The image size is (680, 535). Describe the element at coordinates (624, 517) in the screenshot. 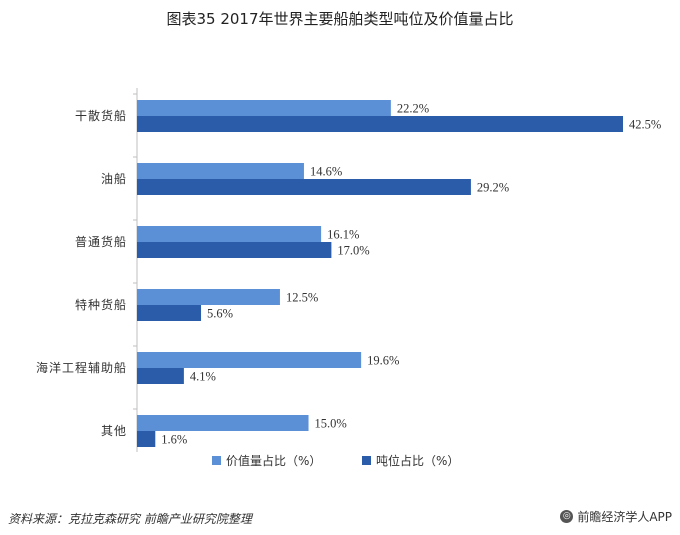

I see `brand-label: 前瞻经济学人APP` at that location.